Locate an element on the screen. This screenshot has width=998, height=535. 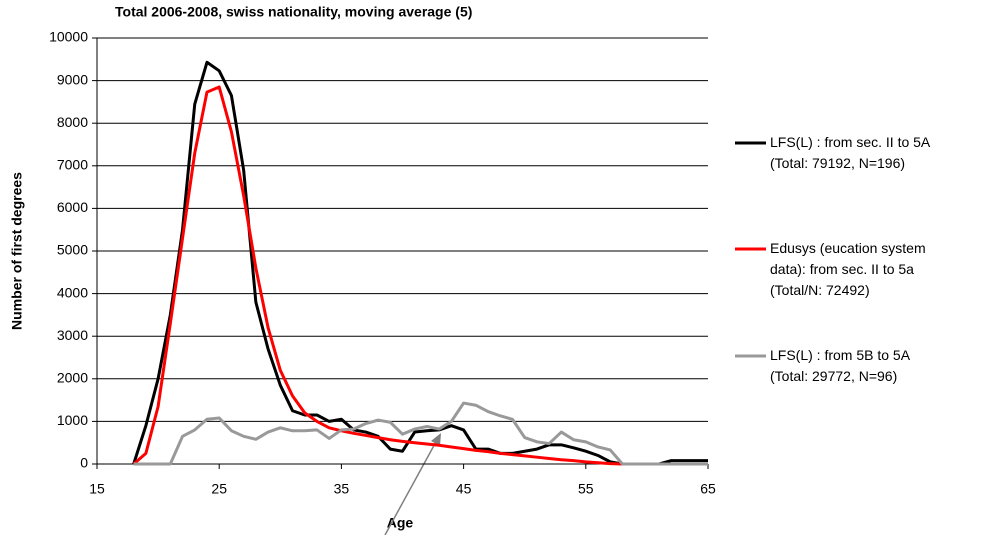
x-tick-label: 65 is located at coordinates (708, 489).